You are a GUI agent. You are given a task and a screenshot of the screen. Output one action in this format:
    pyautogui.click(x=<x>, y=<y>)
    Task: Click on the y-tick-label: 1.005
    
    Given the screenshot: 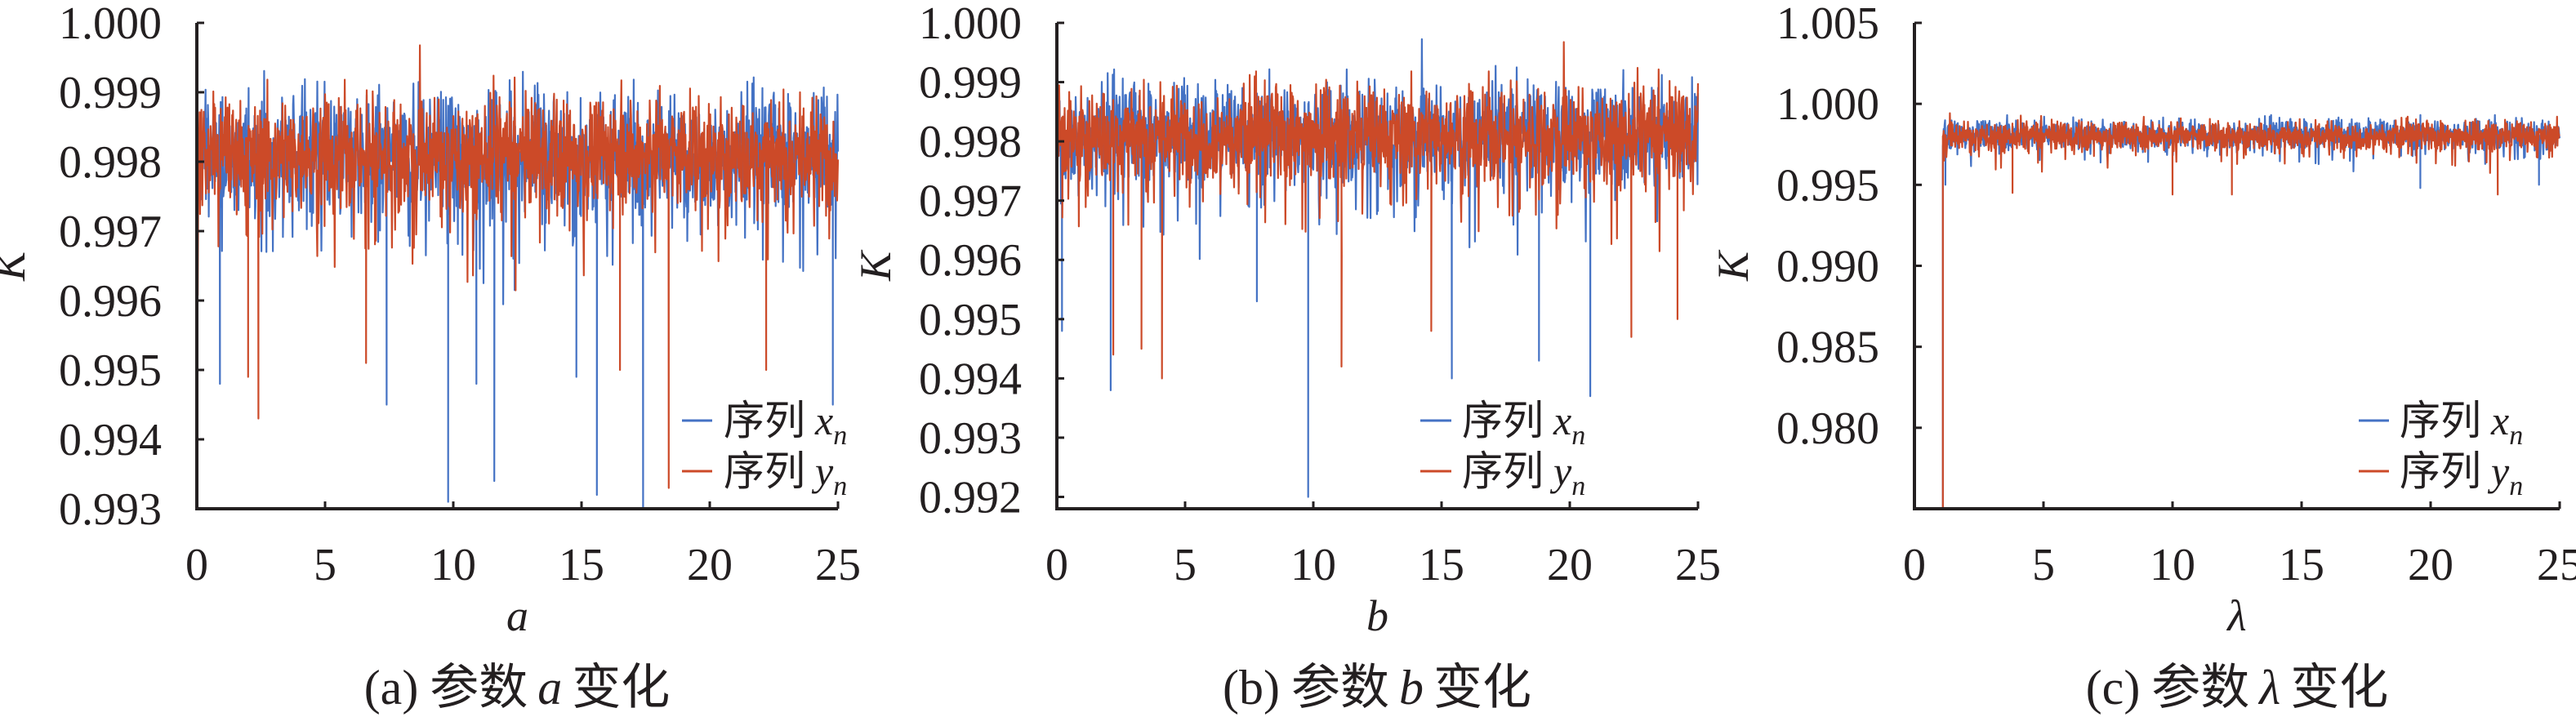 What is the action you would take?
    pyautogui.click(x=1827, y=24)
    